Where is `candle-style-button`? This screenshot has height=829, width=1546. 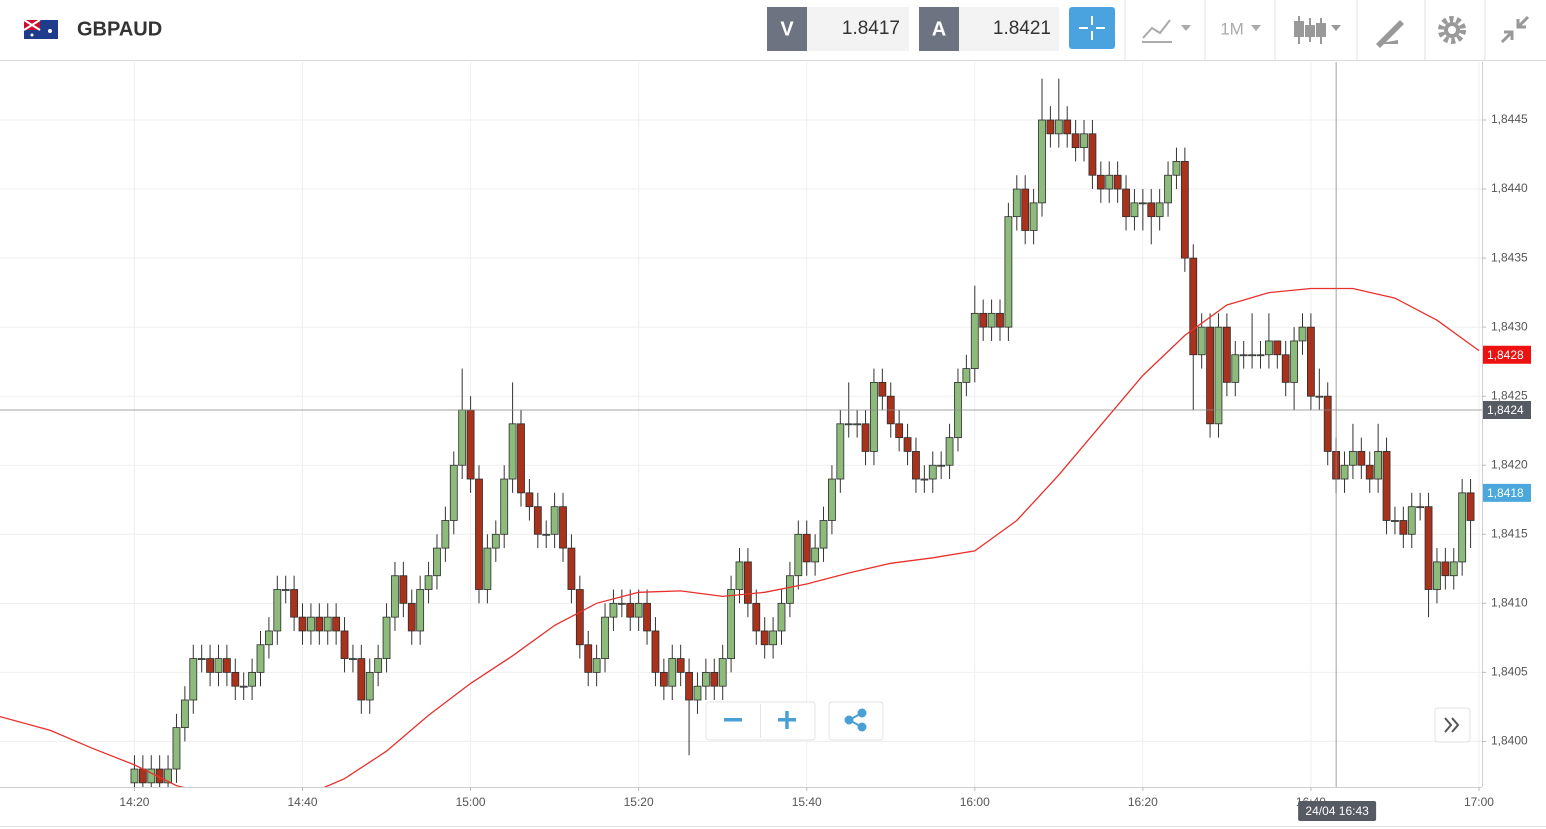 candle-style-button is located at coordinates (1317, 30).